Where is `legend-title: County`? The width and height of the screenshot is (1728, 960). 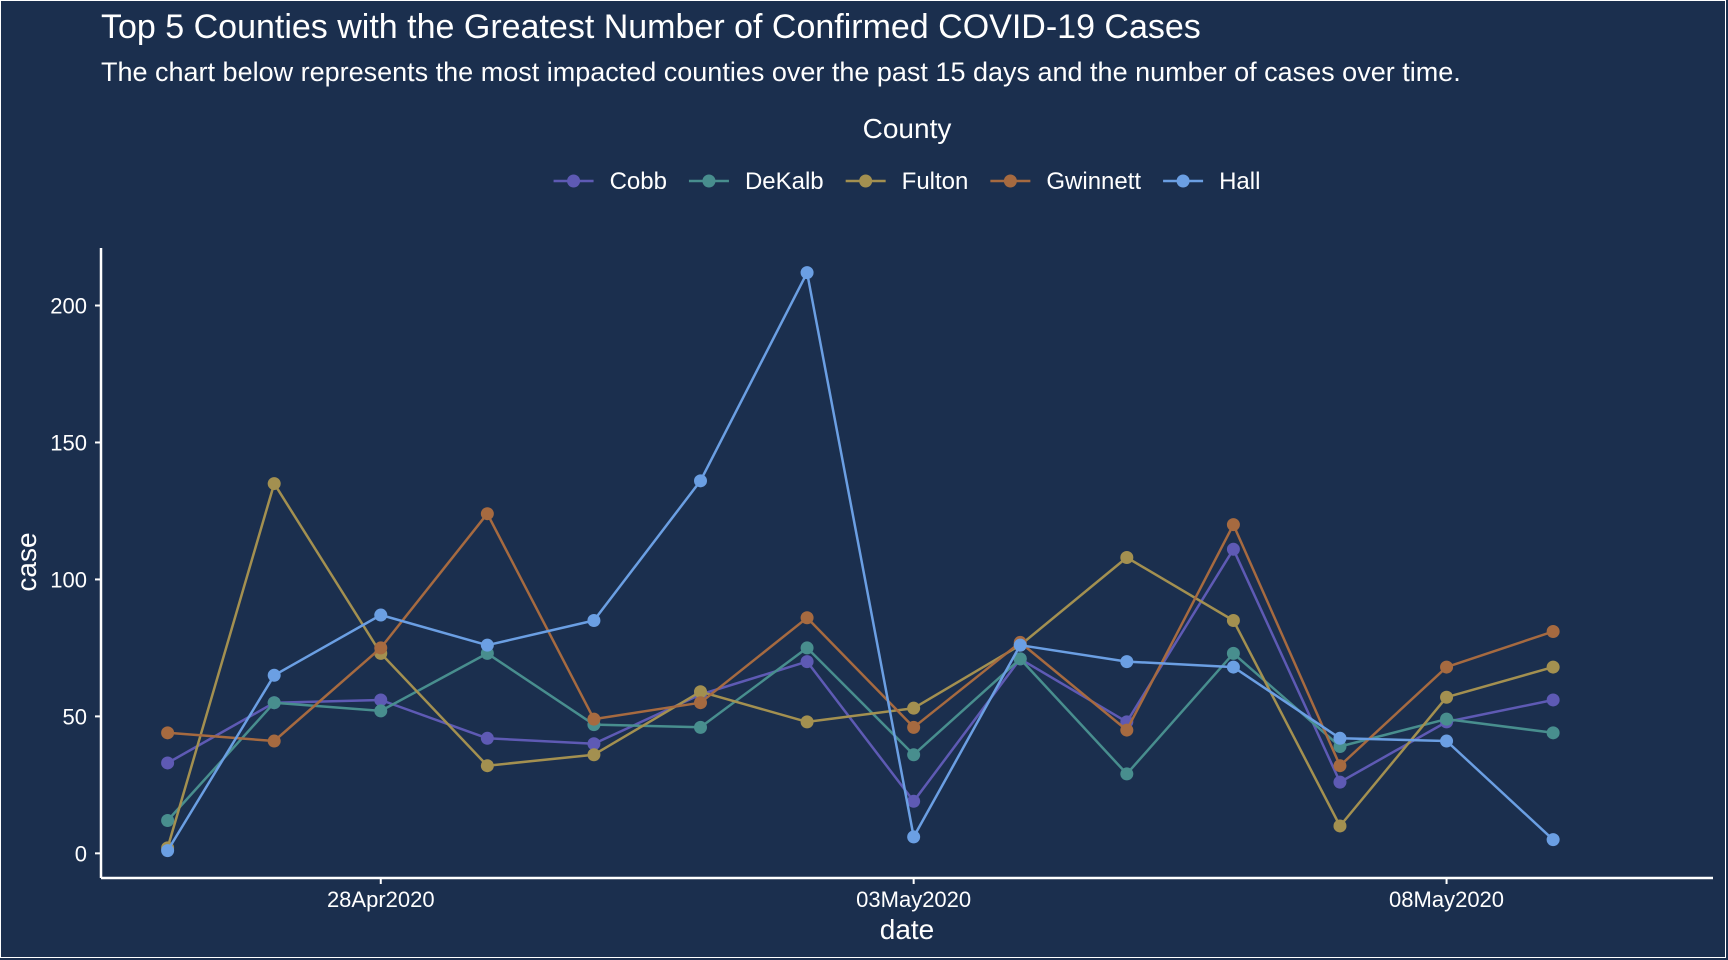
legend-title: County is located at coordinates (907, 128).